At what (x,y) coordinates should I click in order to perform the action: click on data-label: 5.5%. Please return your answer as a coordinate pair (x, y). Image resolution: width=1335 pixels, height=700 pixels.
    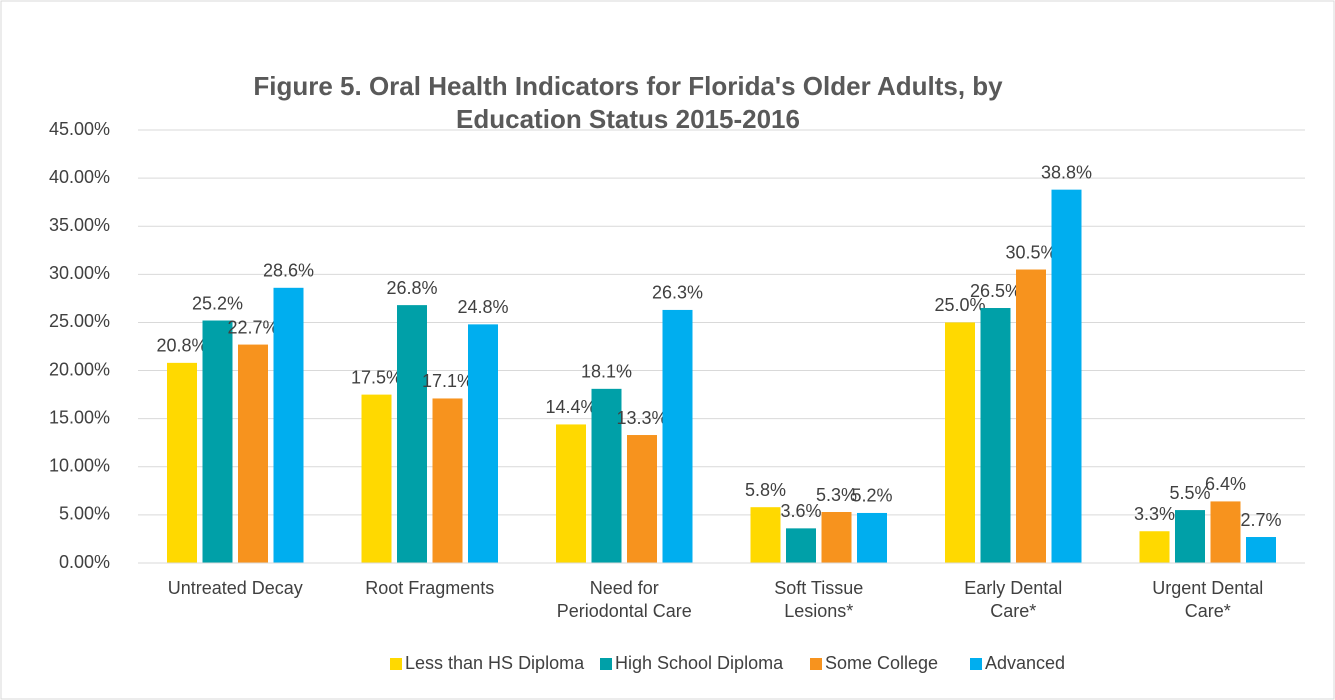
    Looking at the image, I should click on (1189, 493).